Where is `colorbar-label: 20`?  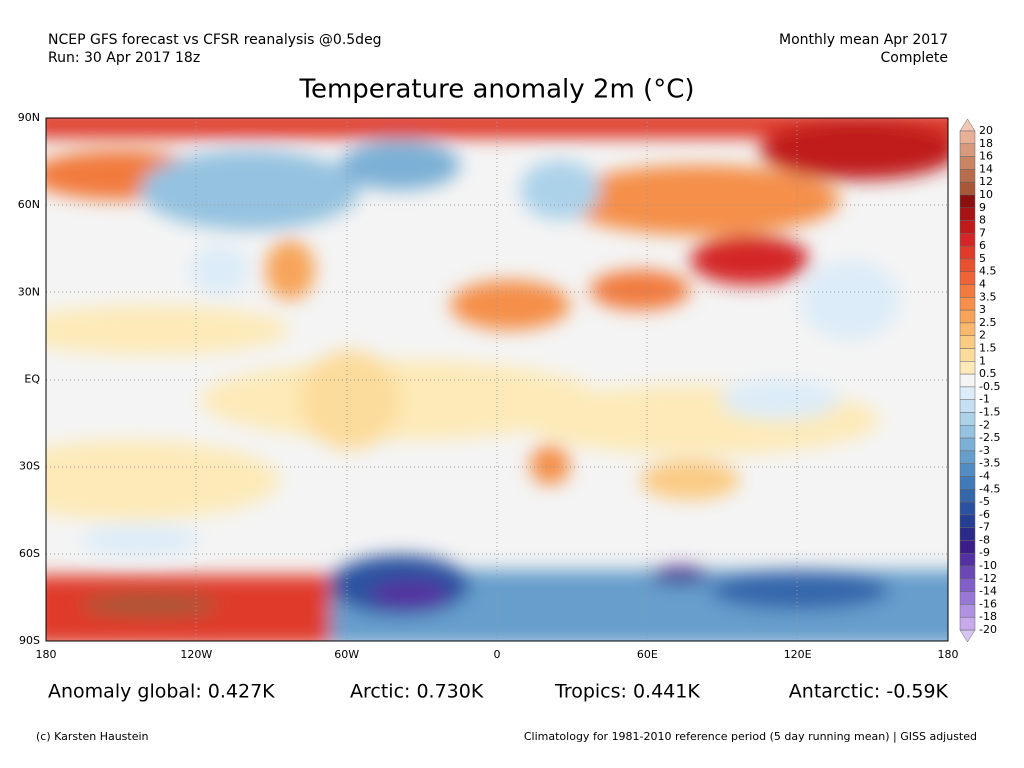
colorbar-label: 20 is located at coordinates (986, 130).